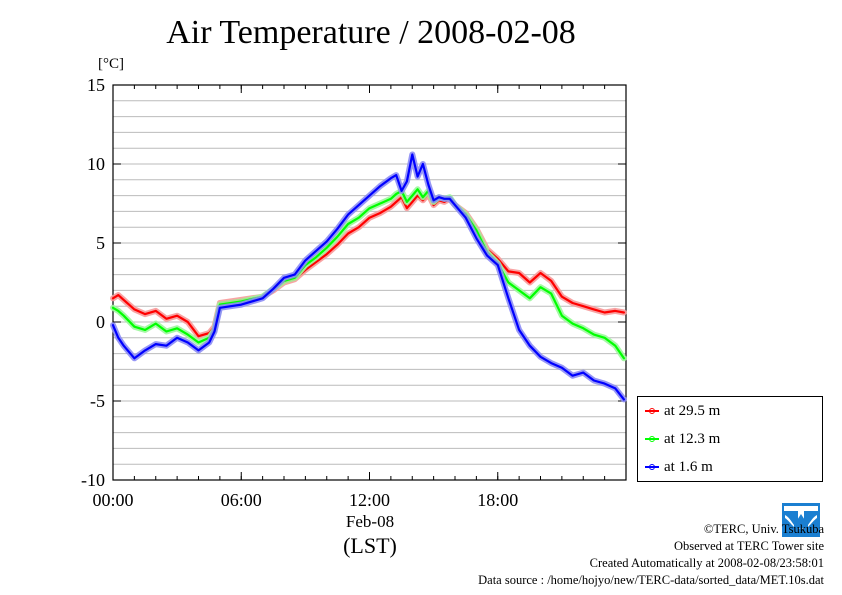 This screenshot has height=595, width=842. What do you see at coordinates (97, 401) in the screenshot?
I see `y-tick-label: -5` at bounding box center [97, 401].